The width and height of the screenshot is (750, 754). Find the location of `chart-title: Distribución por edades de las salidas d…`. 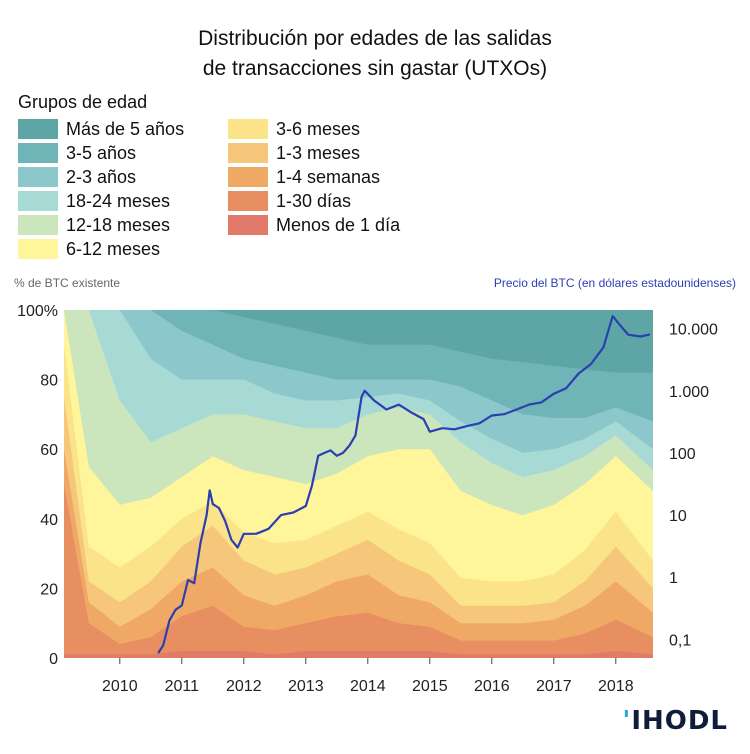

chart-title: Distribución por edades de las salidas d… is located at coordinates (375, 54).